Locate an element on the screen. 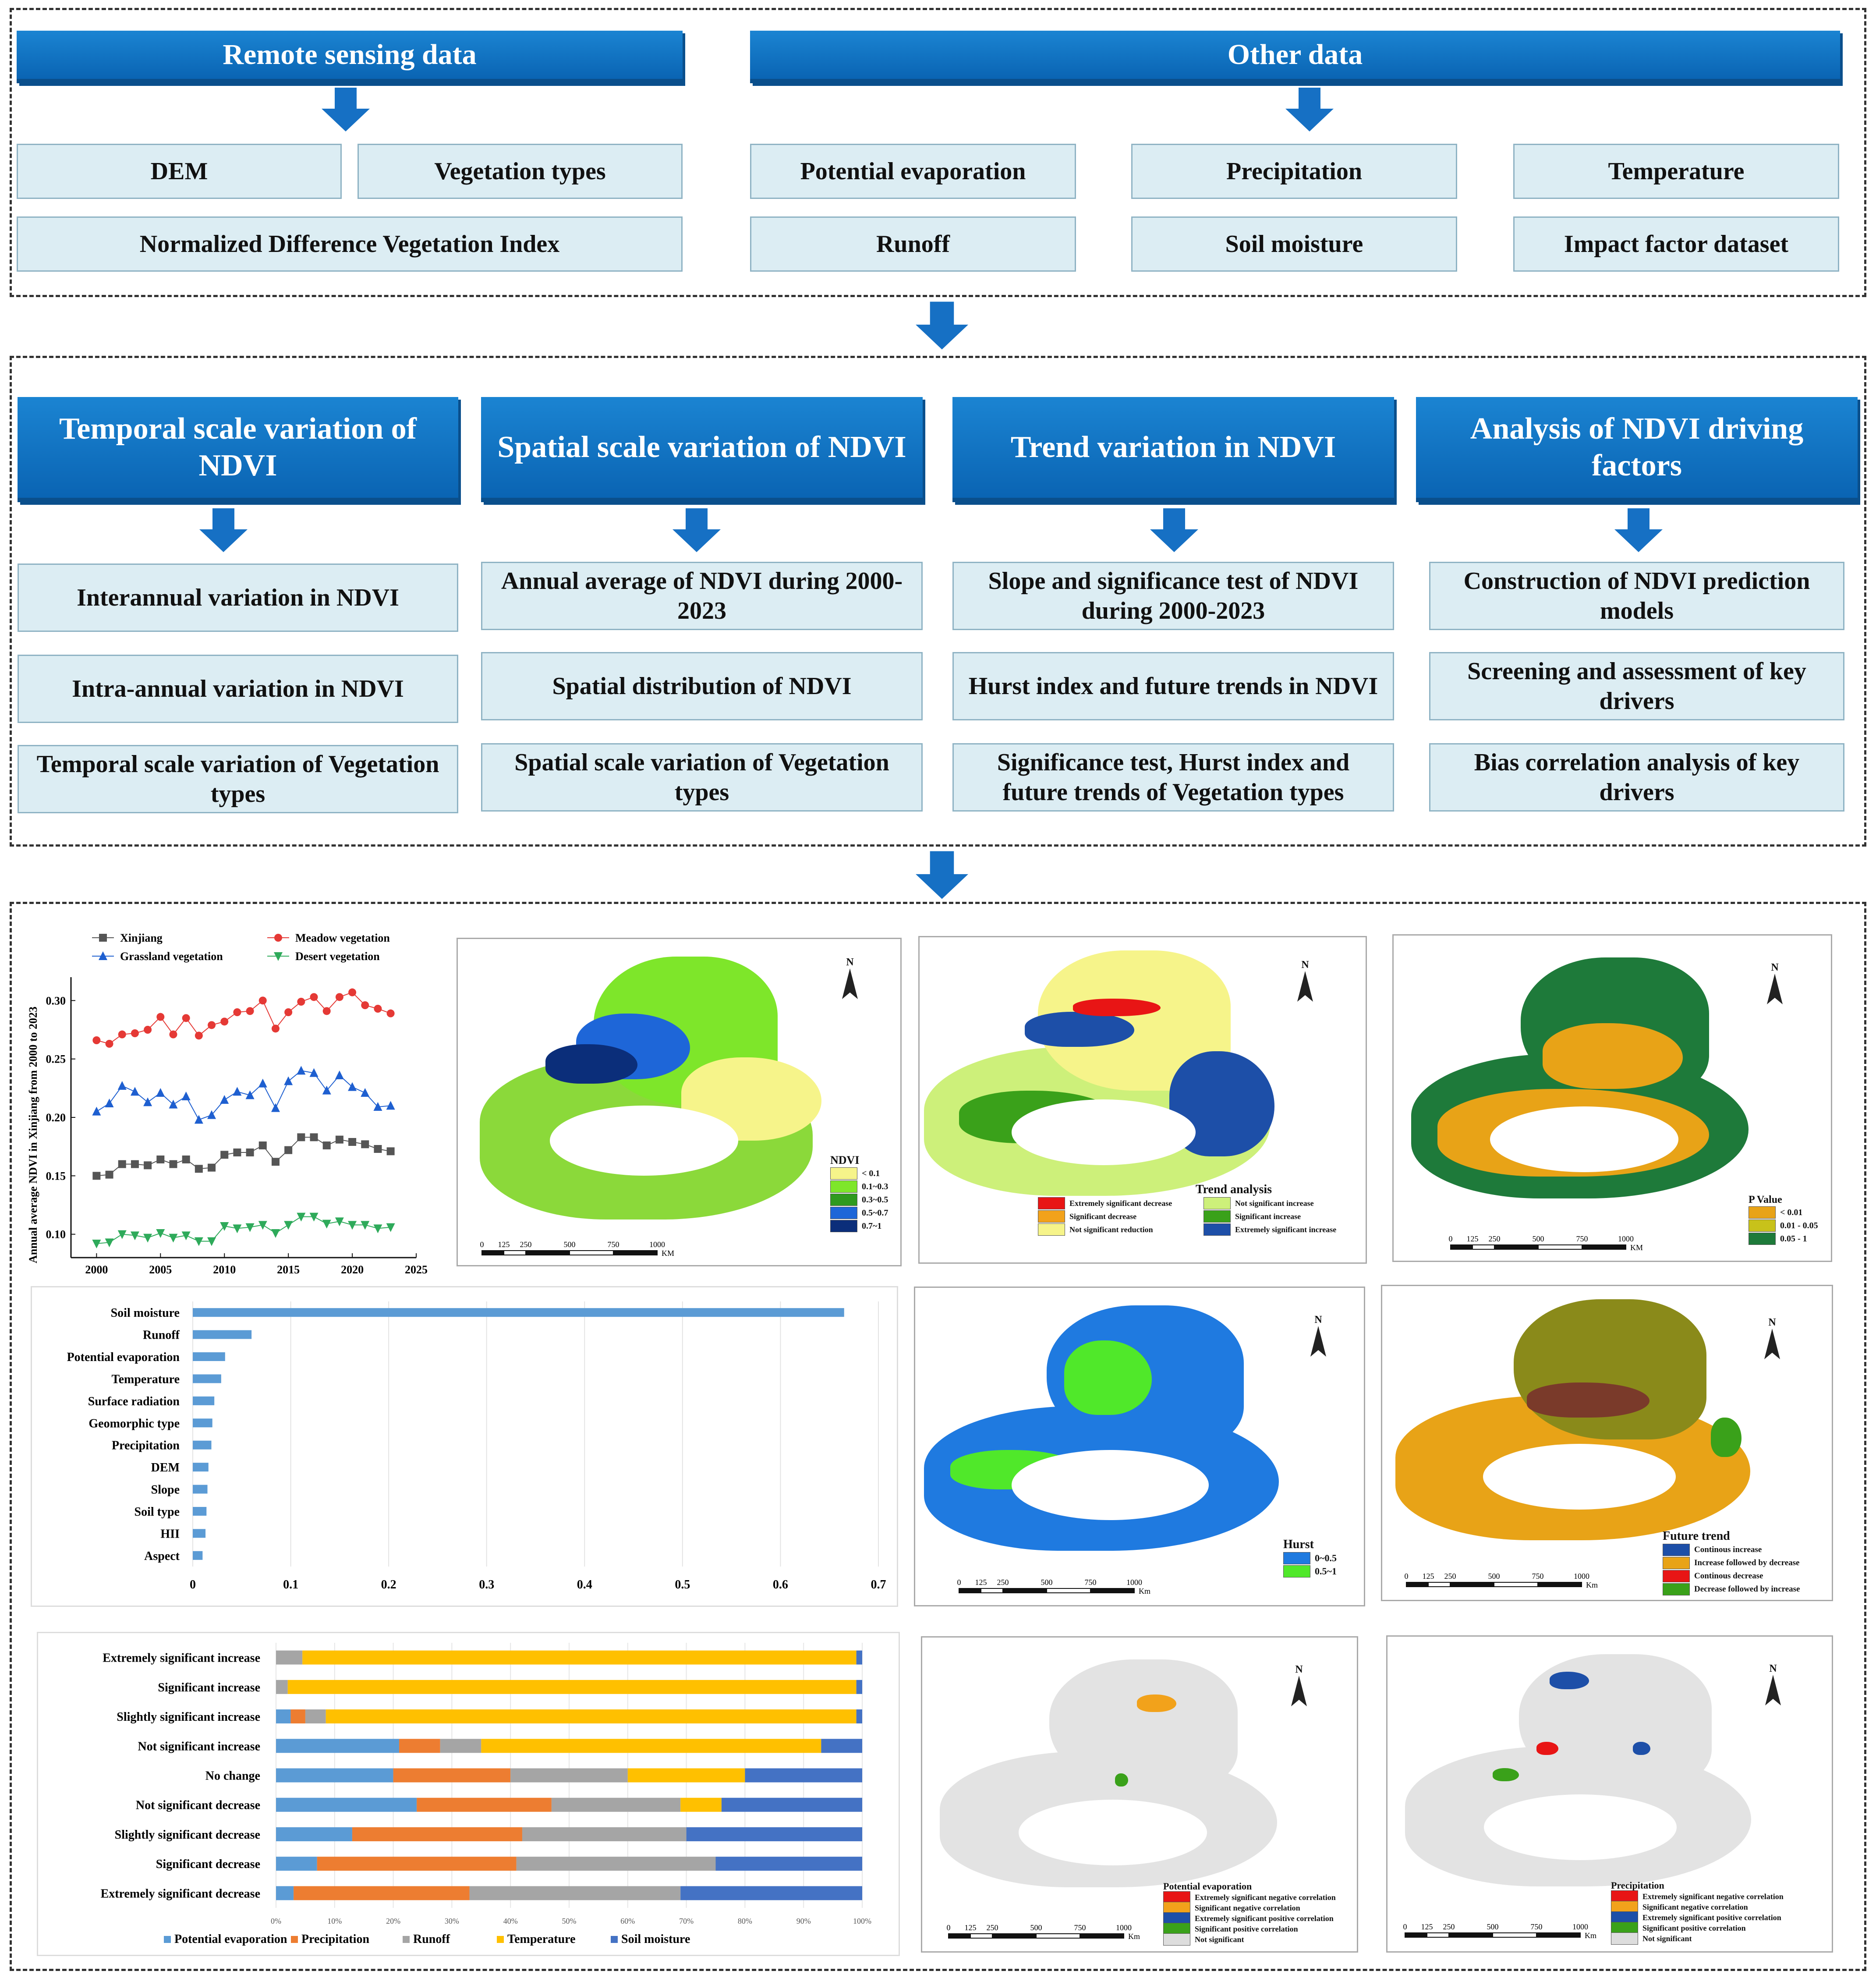  legend-label: Precipitation is located at coordinates (335, 1939).